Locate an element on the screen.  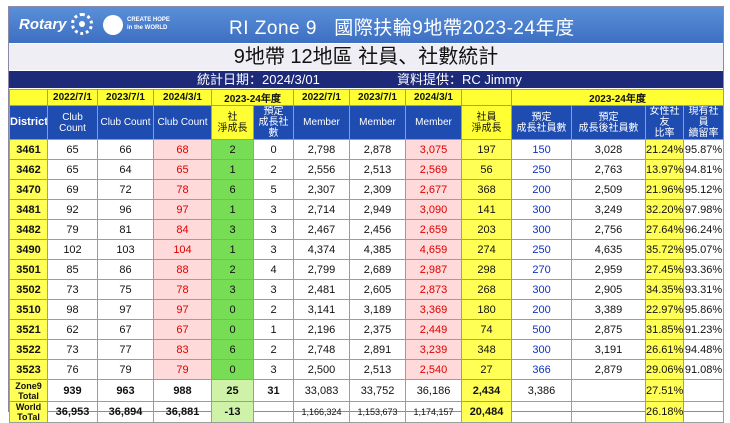
data-cell: 5 is located at coordinates (273, 189).